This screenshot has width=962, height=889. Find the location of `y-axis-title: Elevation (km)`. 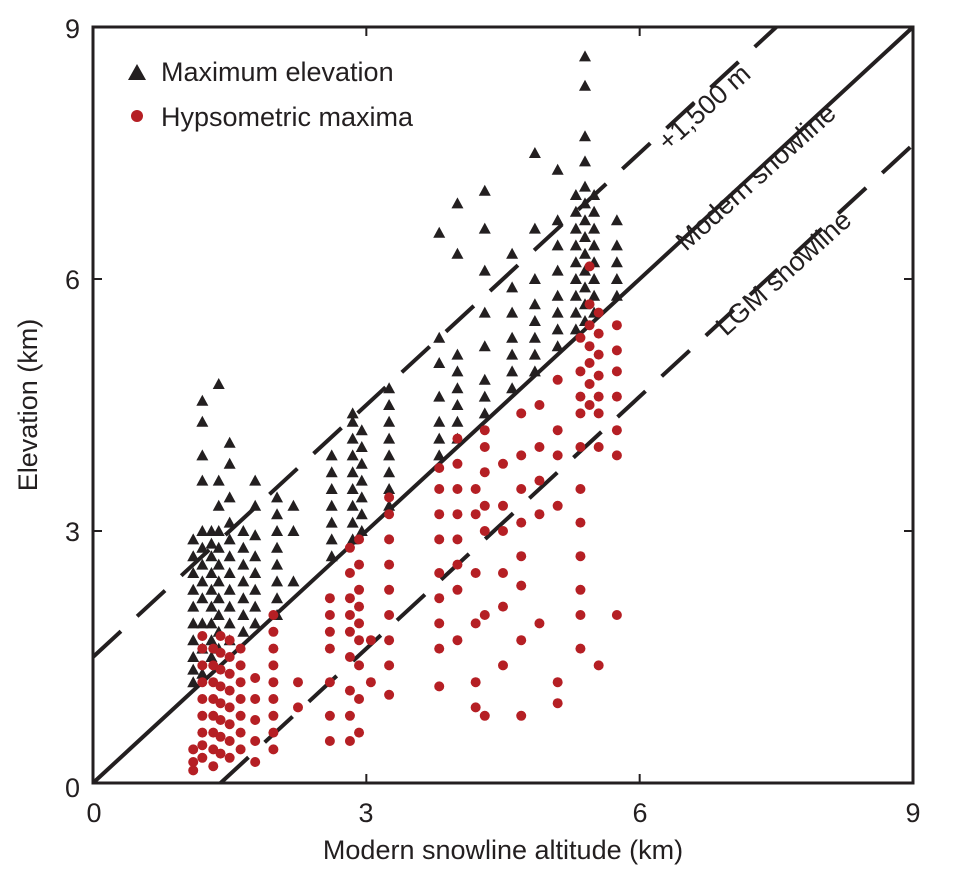

y-axis-title: Elevation (km) is located at coordinates (28, 405).